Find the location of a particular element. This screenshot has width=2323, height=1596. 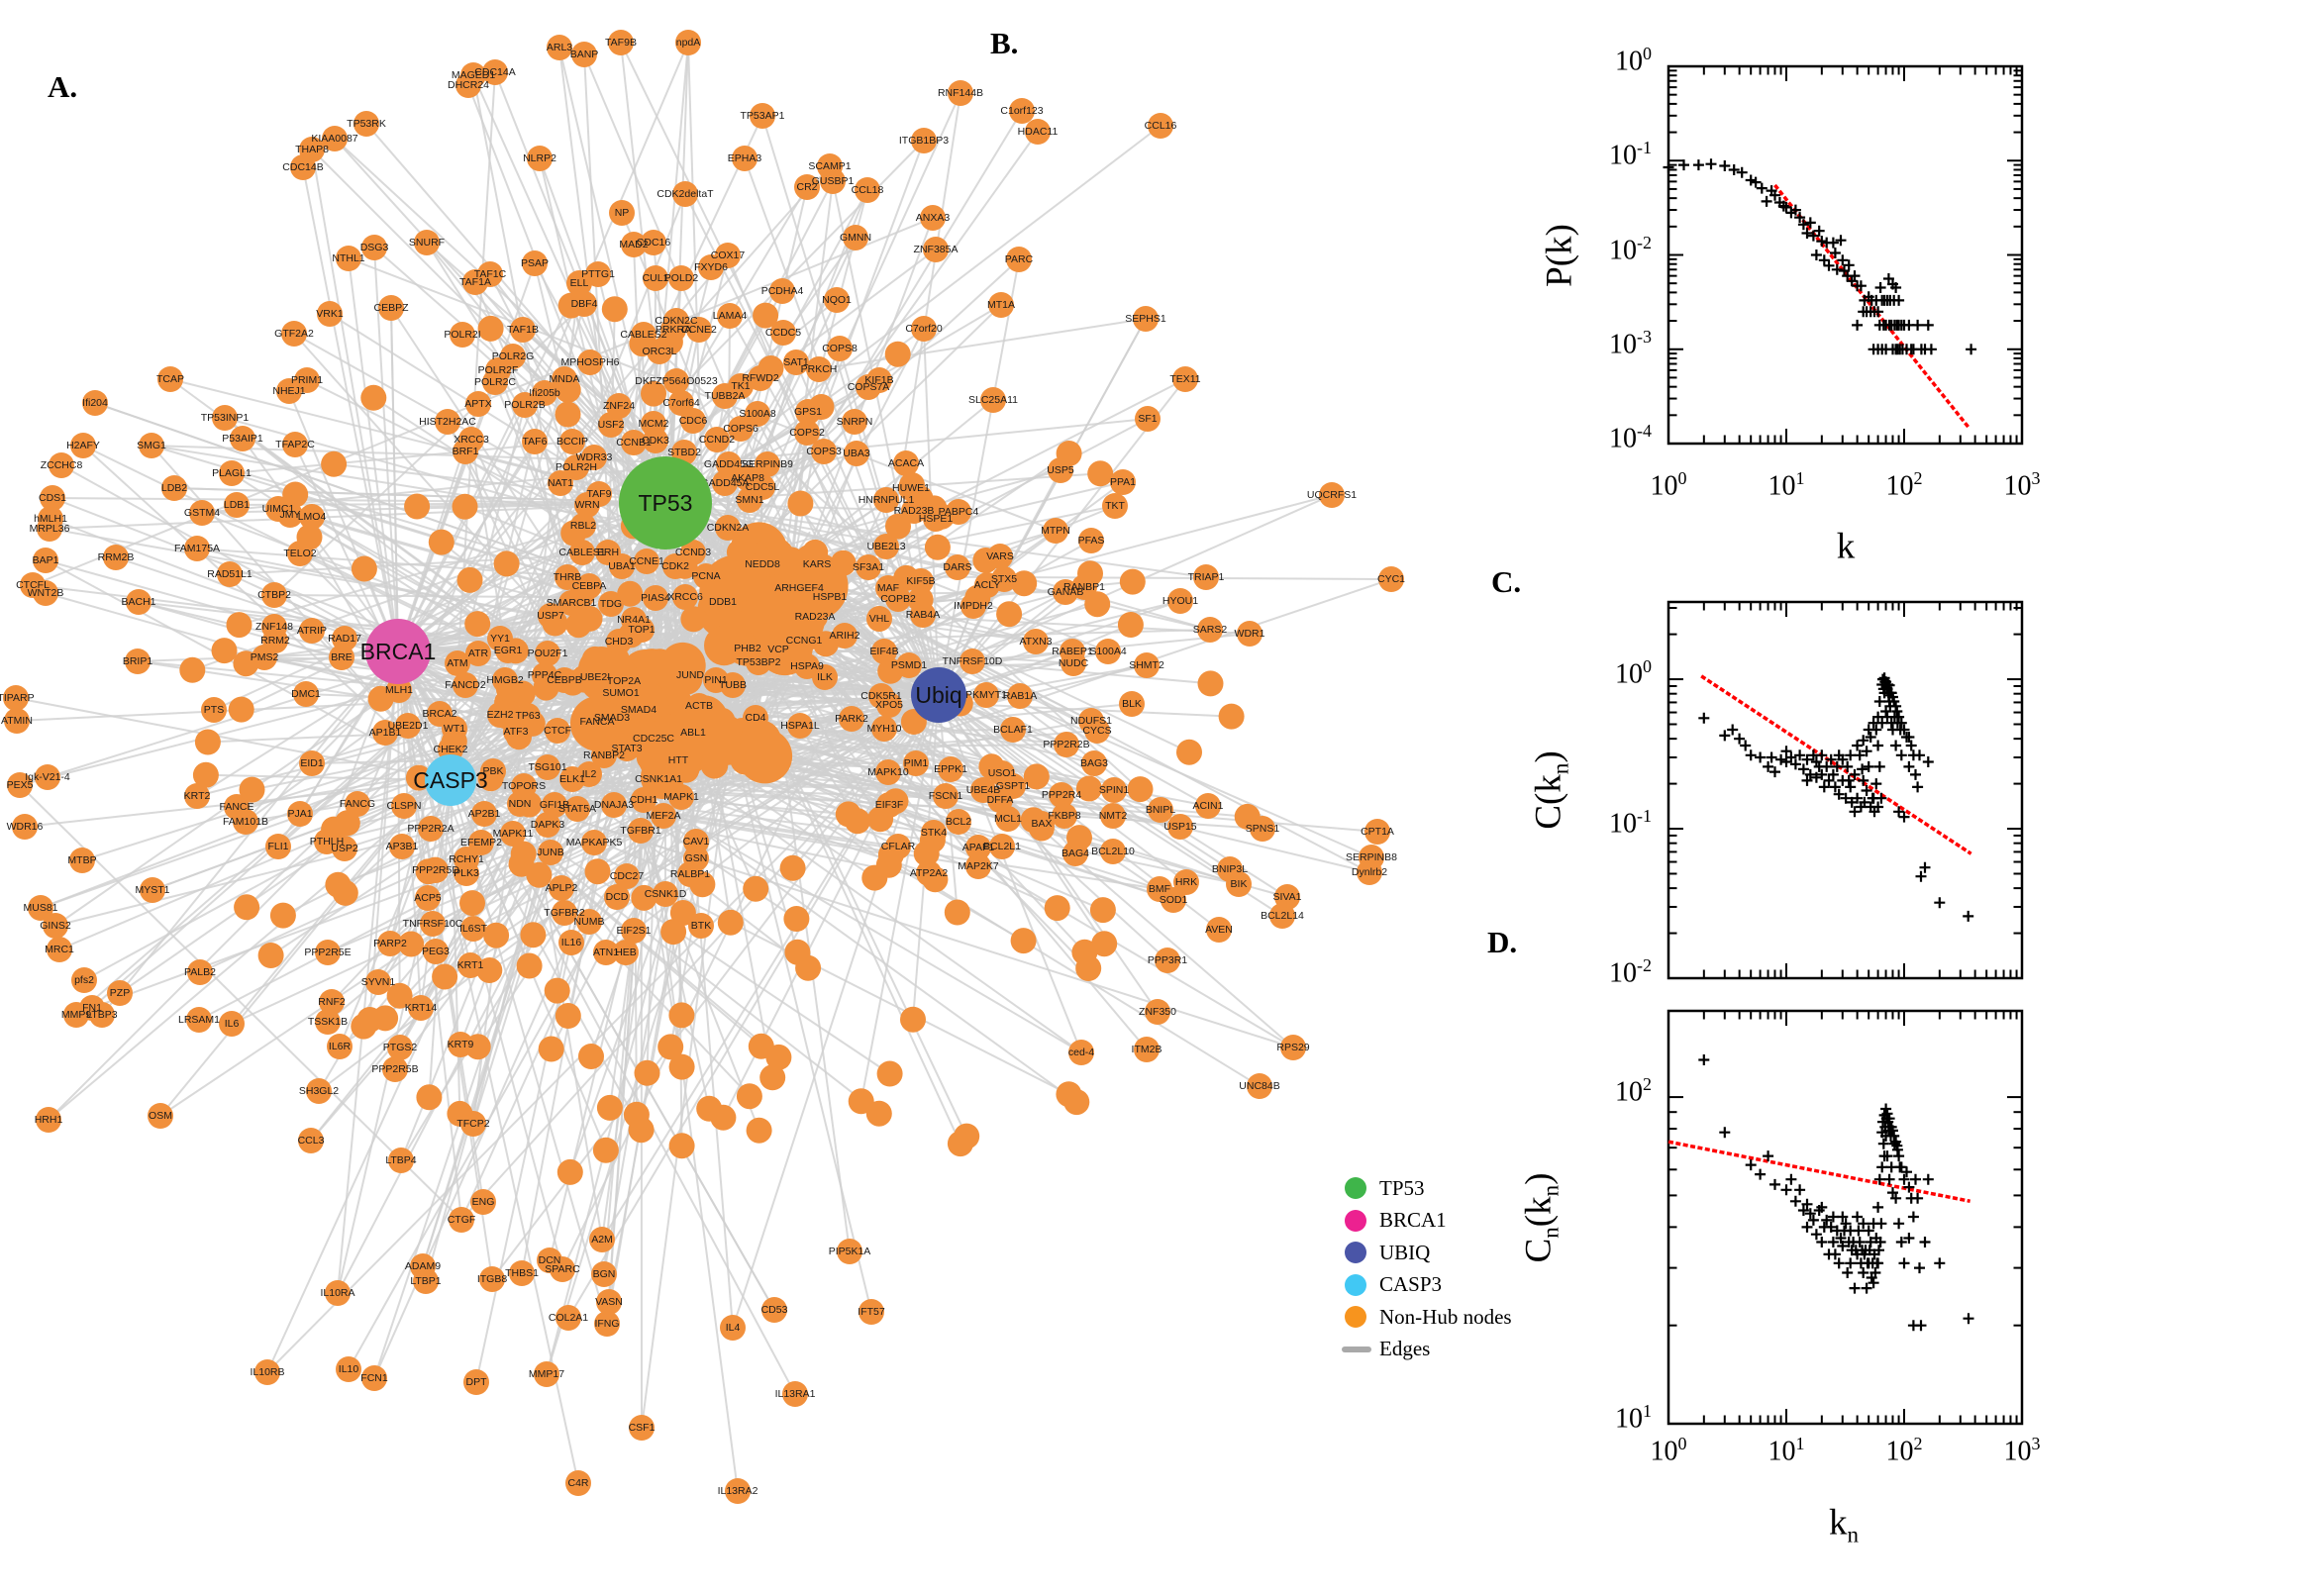

network-node-label: AP2B1 is located at coordinates (484, 814).